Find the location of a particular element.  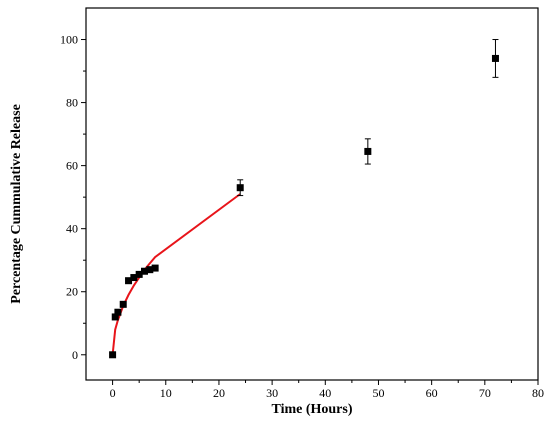

y-tick-label: 40 is located at coordinates (72, 229).